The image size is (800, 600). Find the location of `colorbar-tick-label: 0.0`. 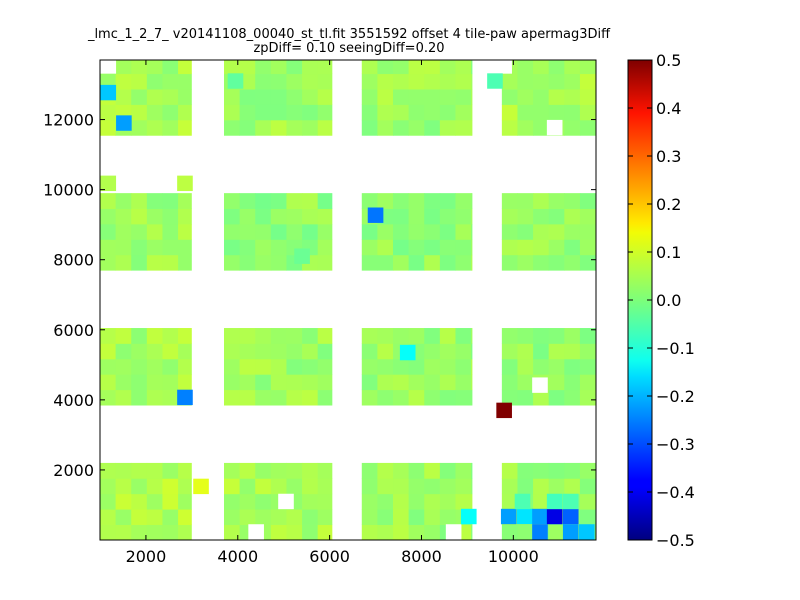

colorbar-tick-label: 0.0 is located at coordinates (668, 300).